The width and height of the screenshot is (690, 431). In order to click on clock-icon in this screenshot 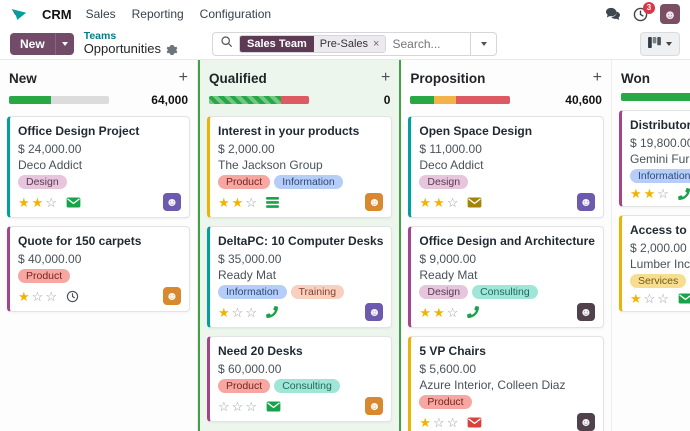, I will do `click(72, 296)`.